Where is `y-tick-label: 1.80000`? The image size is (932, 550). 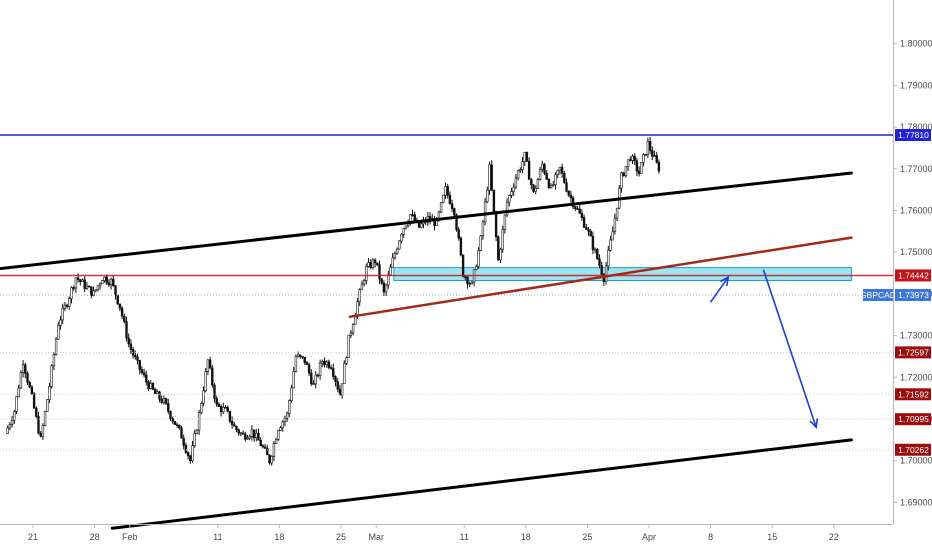
y-tick-label: 1.80000 is located at coordinates (916, 44).